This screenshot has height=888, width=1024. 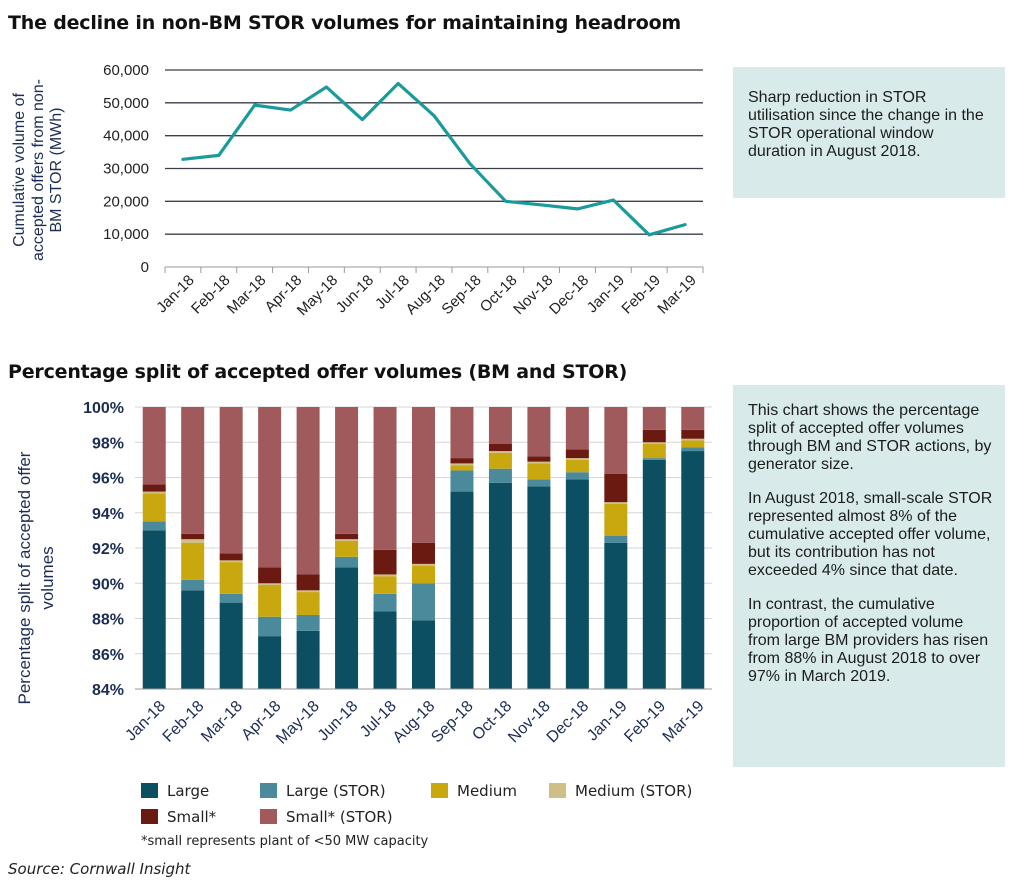 What do you see at coordinates (47, 577) in the screenshot?
I see `y-axis-label: volumes` at bounding box center [47, 577].